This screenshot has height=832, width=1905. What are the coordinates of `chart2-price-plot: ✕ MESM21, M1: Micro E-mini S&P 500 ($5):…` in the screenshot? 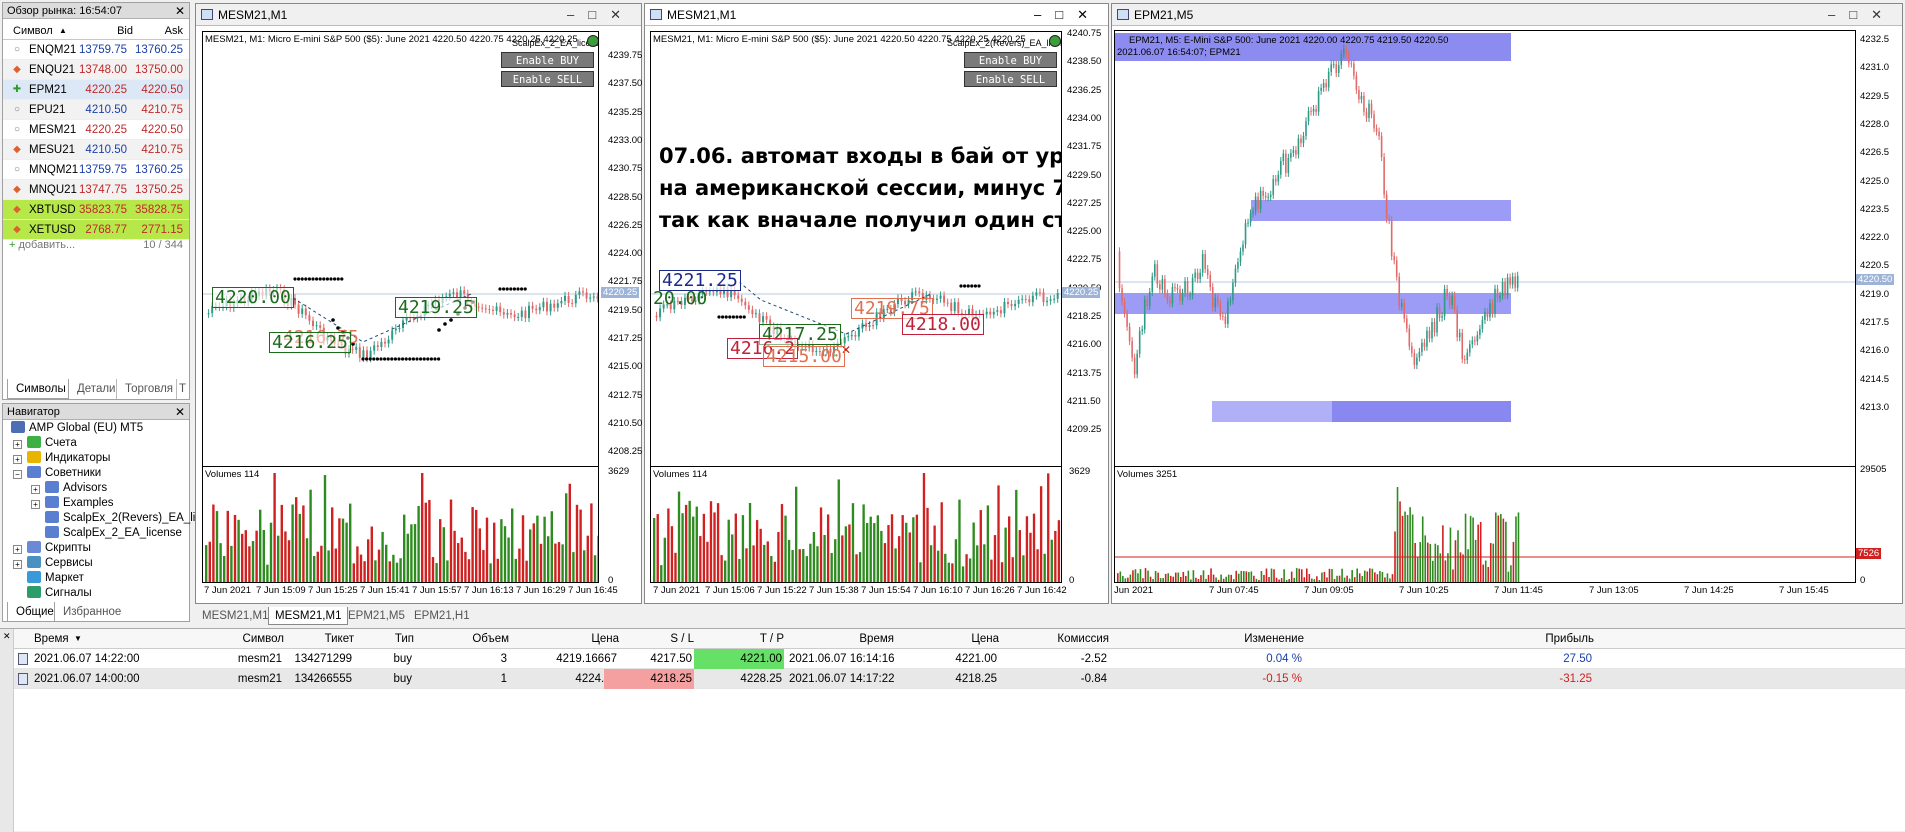 It's located at (856, 249).